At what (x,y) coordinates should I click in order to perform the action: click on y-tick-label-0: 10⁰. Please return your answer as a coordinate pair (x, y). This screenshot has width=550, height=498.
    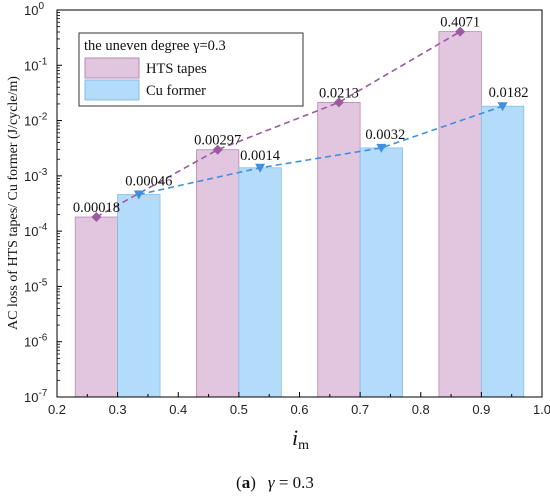
    Looking at the image, I should click on (34, 9).